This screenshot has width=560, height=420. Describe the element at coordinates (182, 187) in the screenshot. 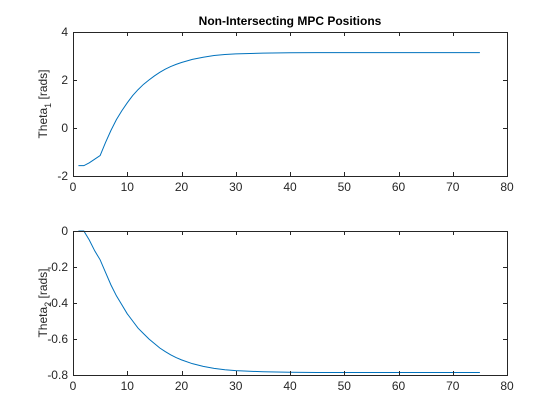

I see `x-tick-label-1-2: 20` at that location.